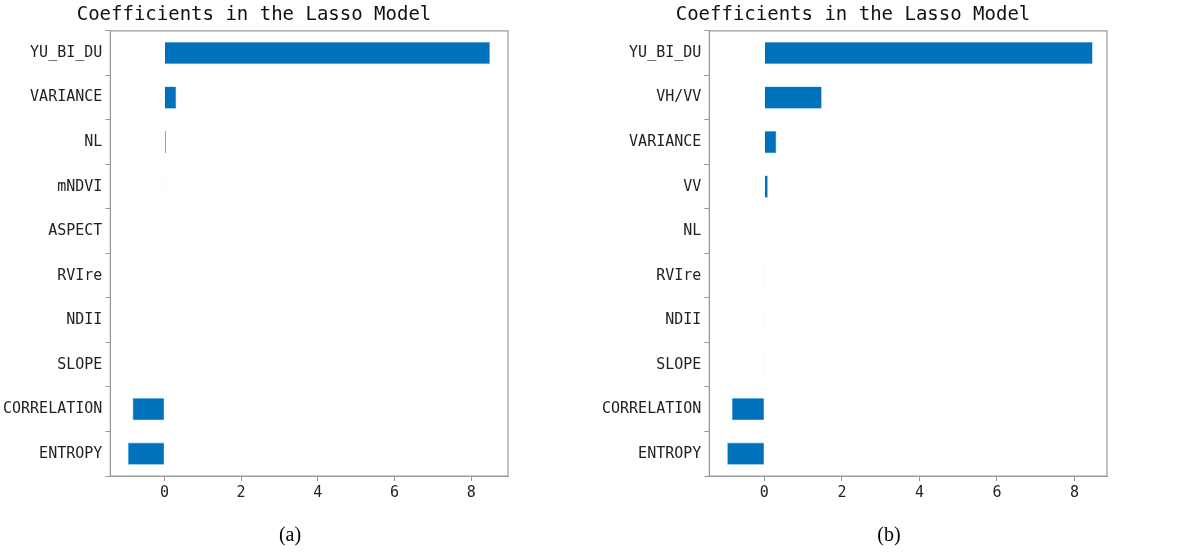 Image resolution: width=1197 pixels, height=558 pixels. What do you see at coordinates (290, 534) in the screenshot?
I see `text: (a)` at bounding box center [290, 534].